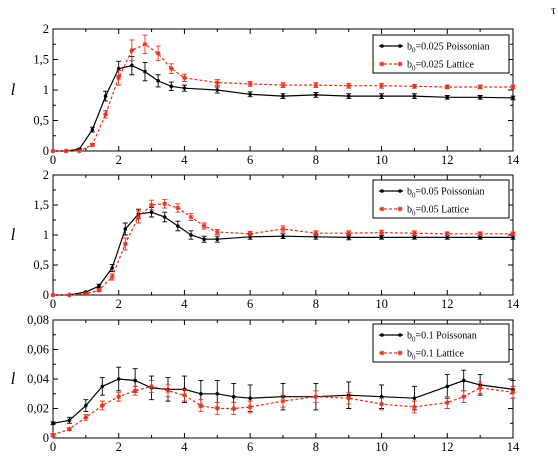  I want to click on y-tick-label: 2, so click(46, 175).